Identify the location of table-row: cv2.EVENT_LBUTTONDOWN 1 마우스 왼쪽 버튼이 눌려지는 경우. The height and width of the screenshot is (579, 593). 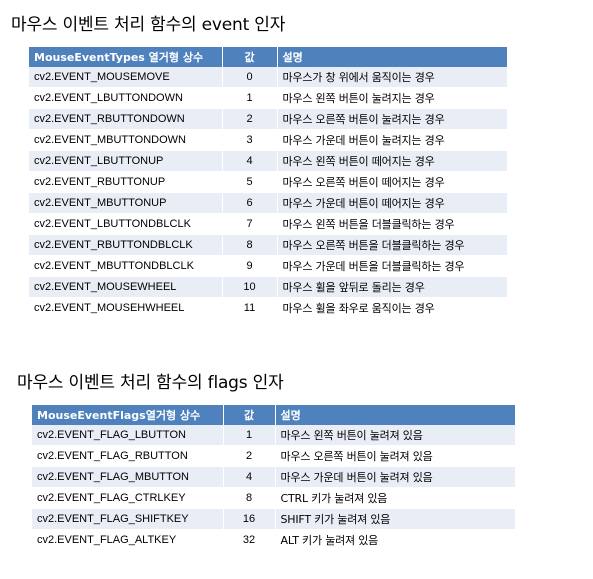
(268, 98).